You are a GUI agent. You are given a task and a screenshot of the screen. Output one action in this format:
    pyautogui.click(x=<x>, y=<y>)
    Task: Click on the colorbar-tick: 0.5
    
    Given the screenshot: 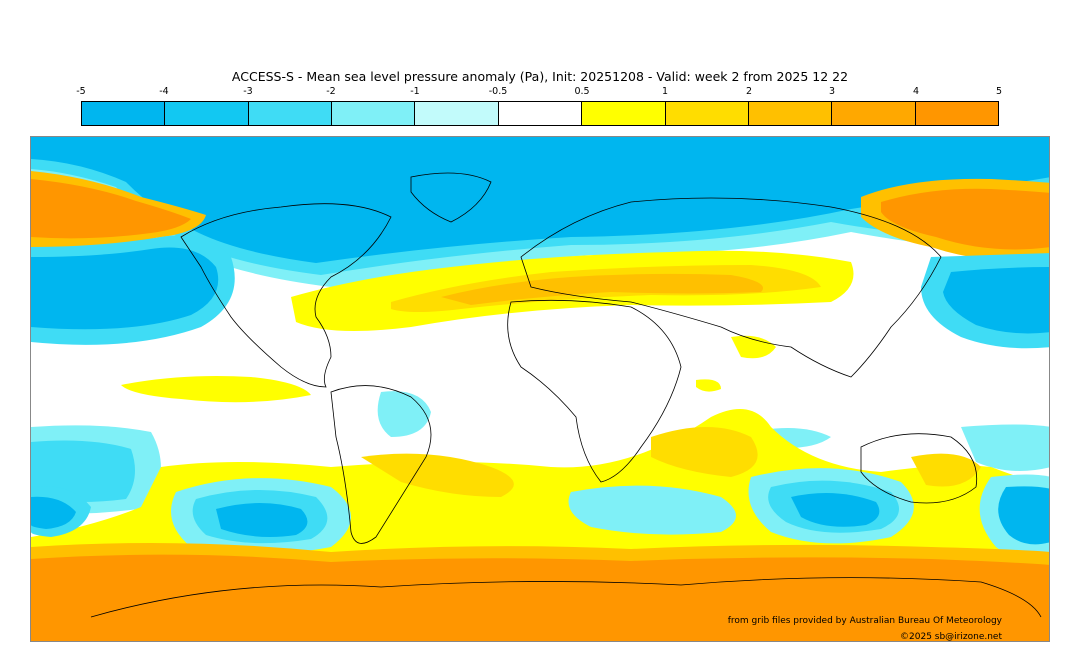 What is the action you would take?
    pyautogui.click(x=582, y=91)
    